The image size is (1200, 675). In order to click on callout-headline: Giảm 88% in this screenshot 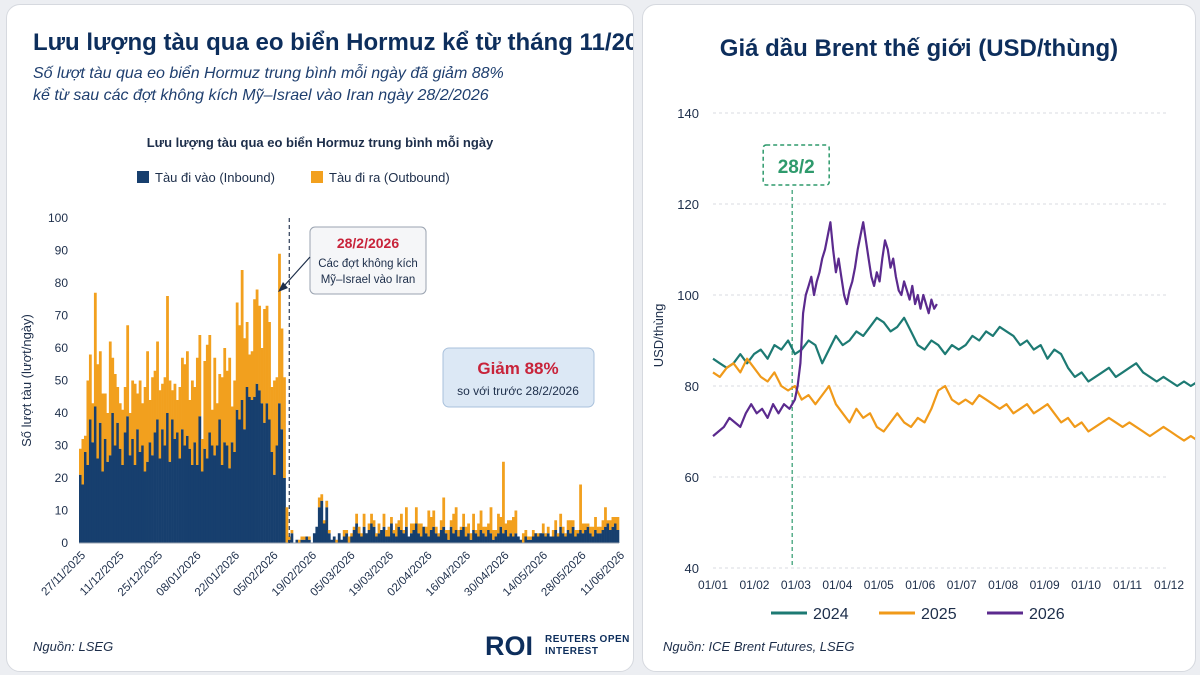, I will do `click(517, 368)`.